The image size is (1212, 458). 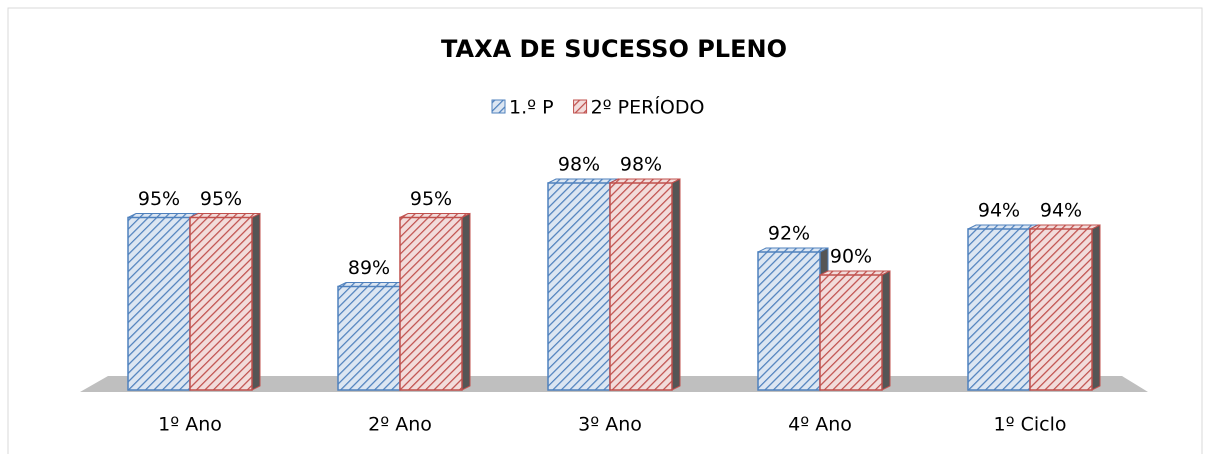 I want to click on x-tick-label: 2º Ano, so click(x=400, y=425).